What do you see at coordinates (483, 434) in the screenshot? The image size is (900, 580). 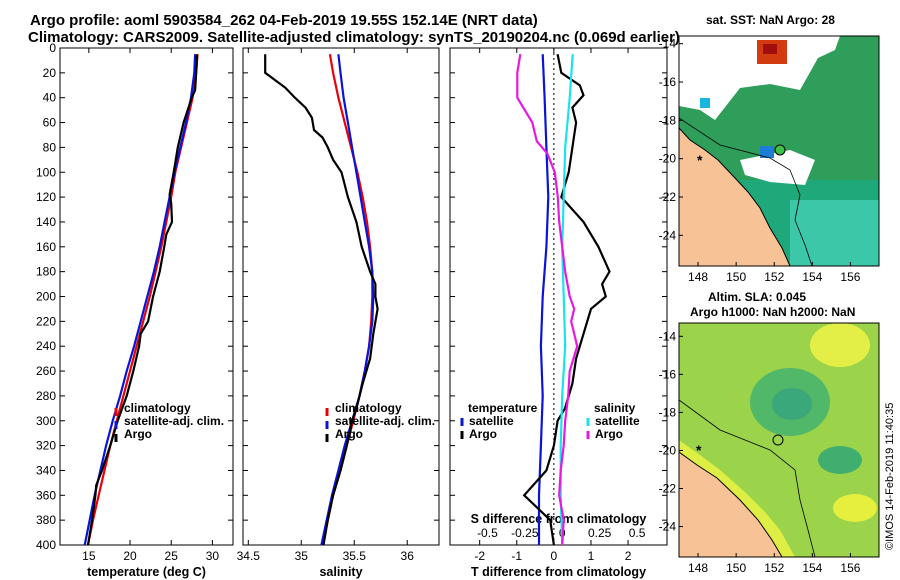 I see `legend-t-argo: Argo` at bounding box center [483, 434].